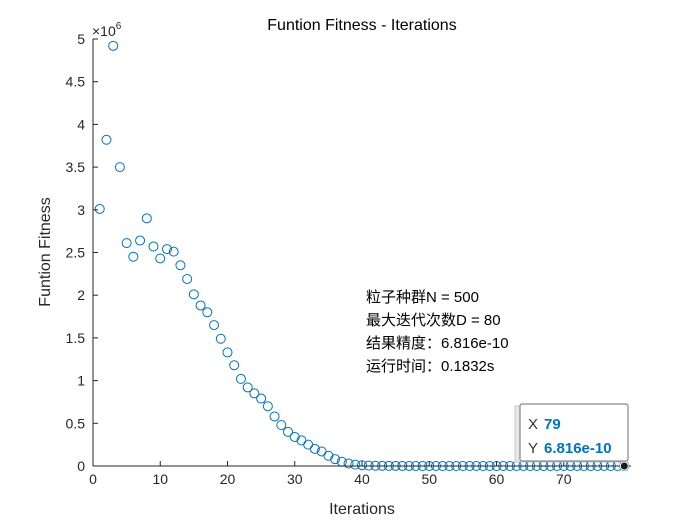 This screenshot has width=700, height=530. What do you see at coordinates (533, 448) in the screenshot?
I see `datatip-y-key: Y` at bounding box center [533, 448].